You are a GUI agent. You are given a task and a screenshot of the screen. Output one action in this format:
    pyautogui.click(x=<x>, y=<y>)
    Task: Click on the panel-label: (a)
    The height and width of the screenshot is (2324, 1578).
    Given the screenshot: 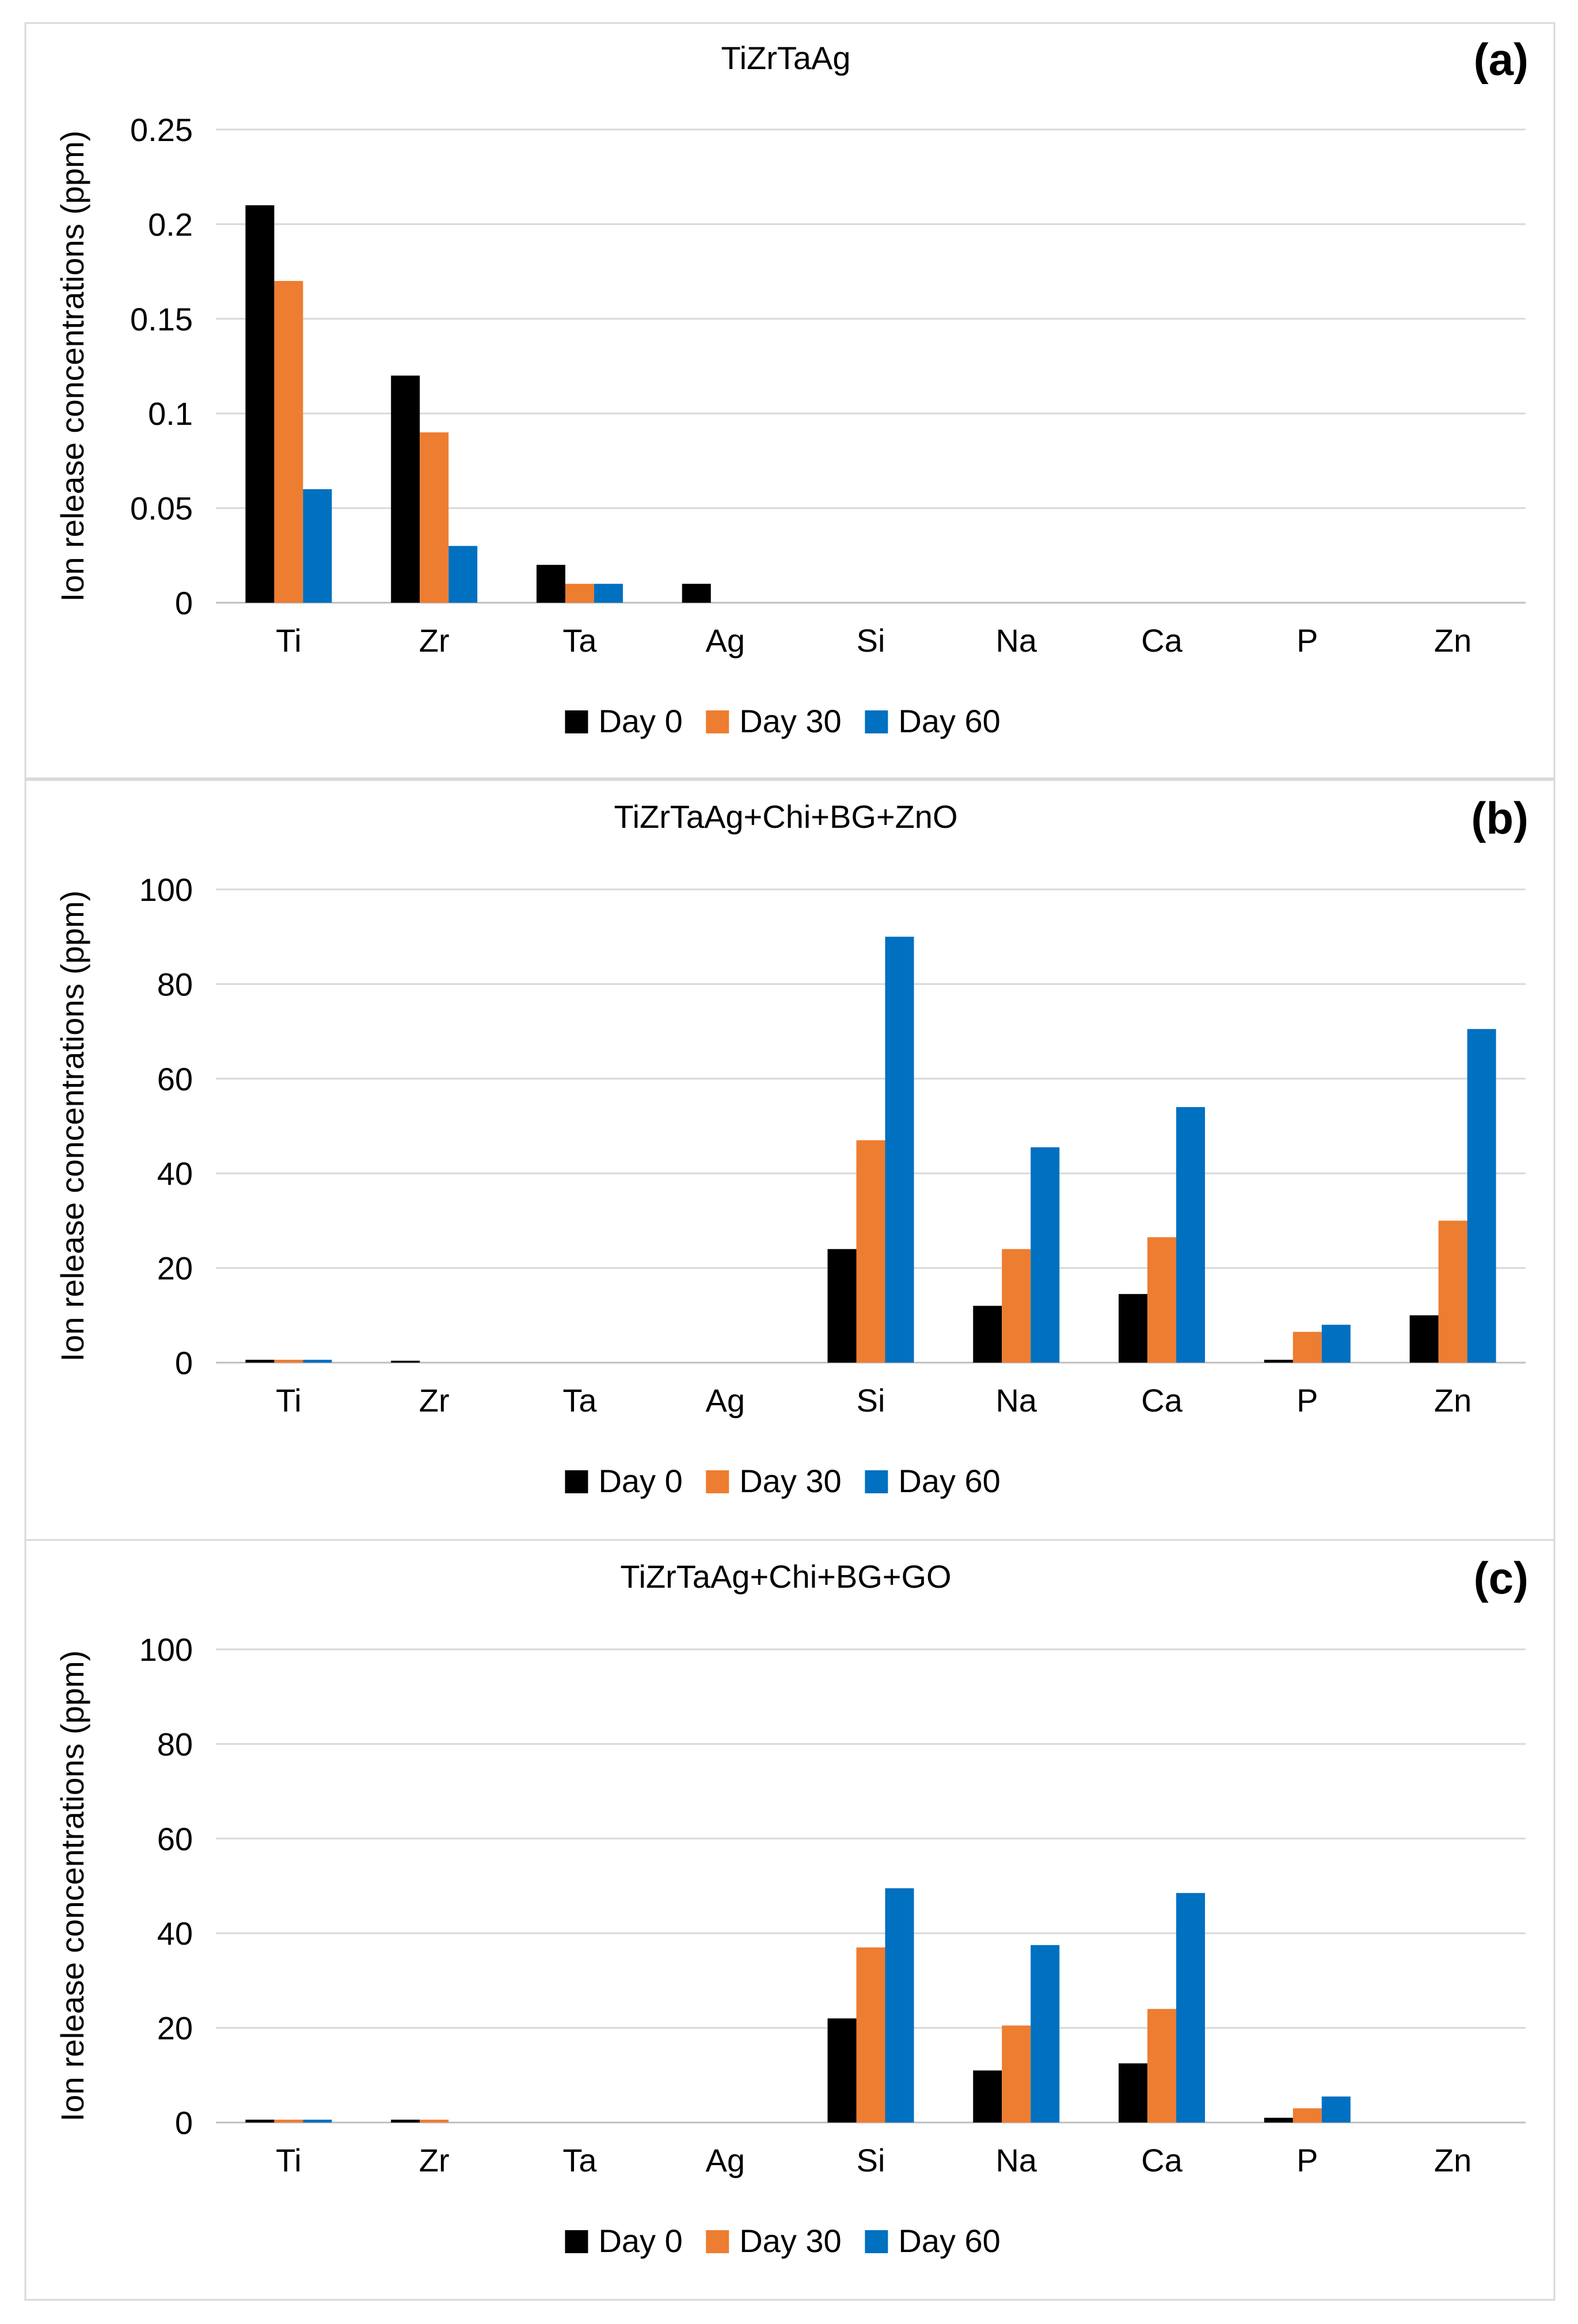 What is the action you would take?
    pyautogui.click(x=1501, y=60)
    